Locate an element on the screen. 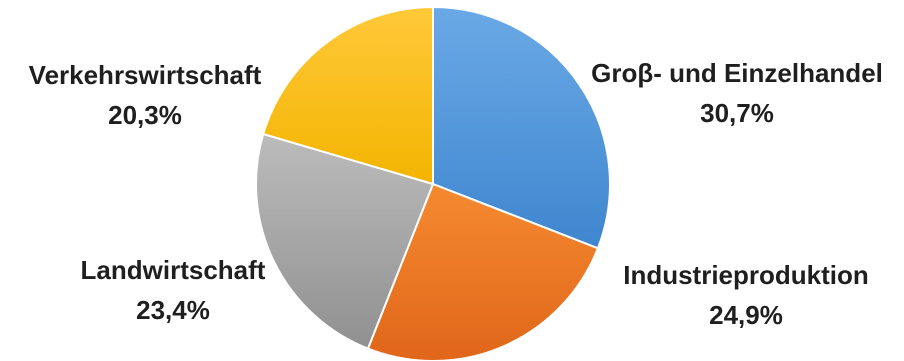 This screenshot has width=904, height=361. slice-label-value: 20,3% is located at coordinates (145, 115).